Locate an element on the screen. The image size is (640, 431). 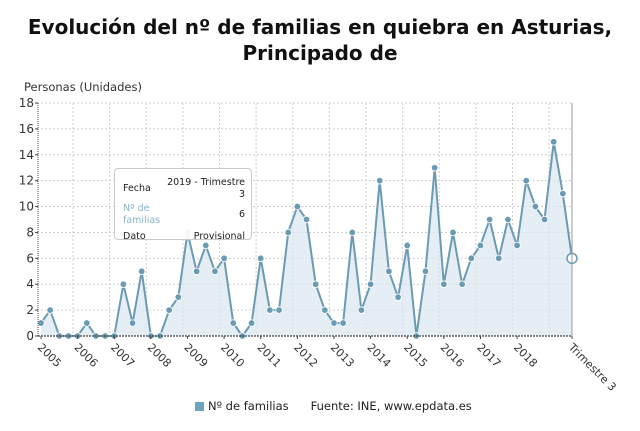
svg-text: Trimestre 3 is located at coordinates (592, 367).